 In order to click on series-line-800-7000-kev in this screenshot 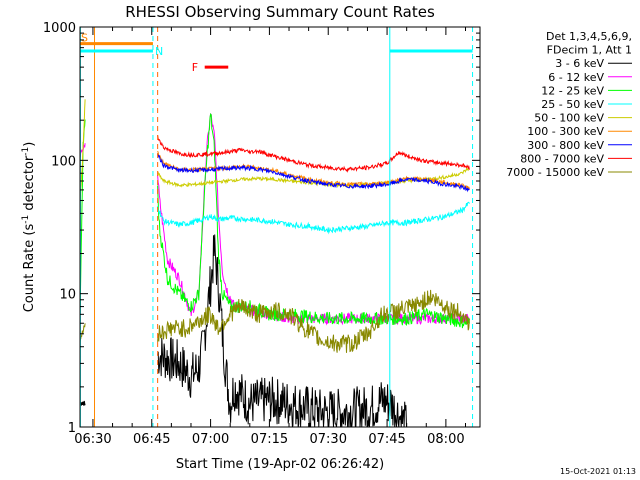, I will do `click(313, 154)`.